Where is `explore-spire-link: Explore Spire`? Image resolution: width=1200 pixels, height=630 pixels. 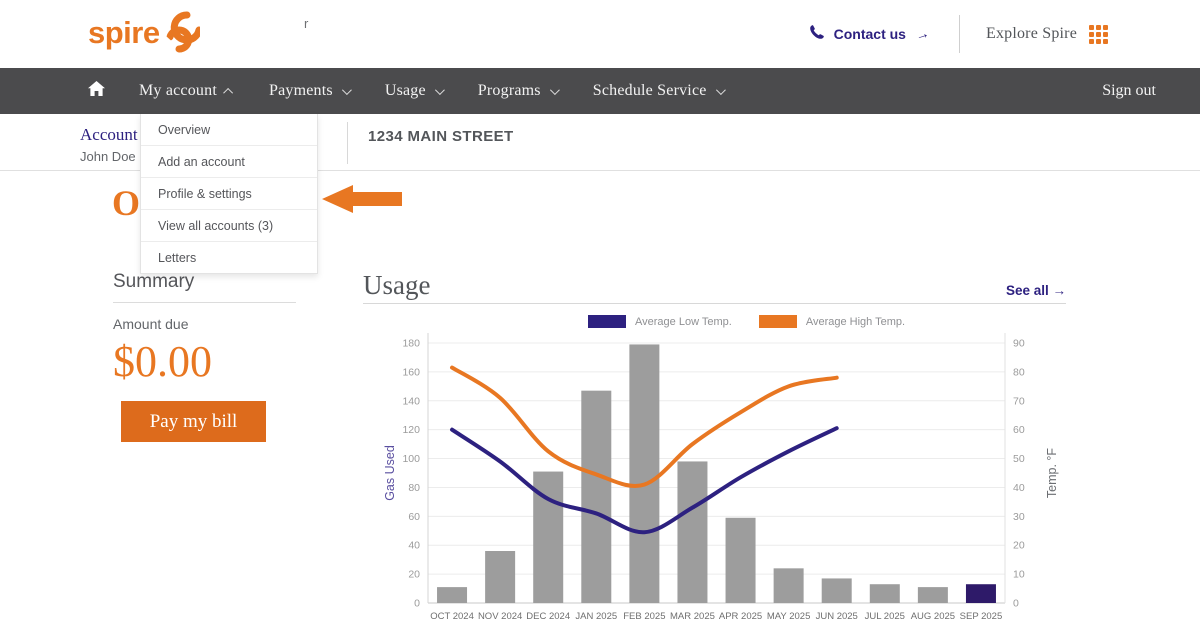 explore-spire-link: Explore Spire is located at coordinates (1046, 34).